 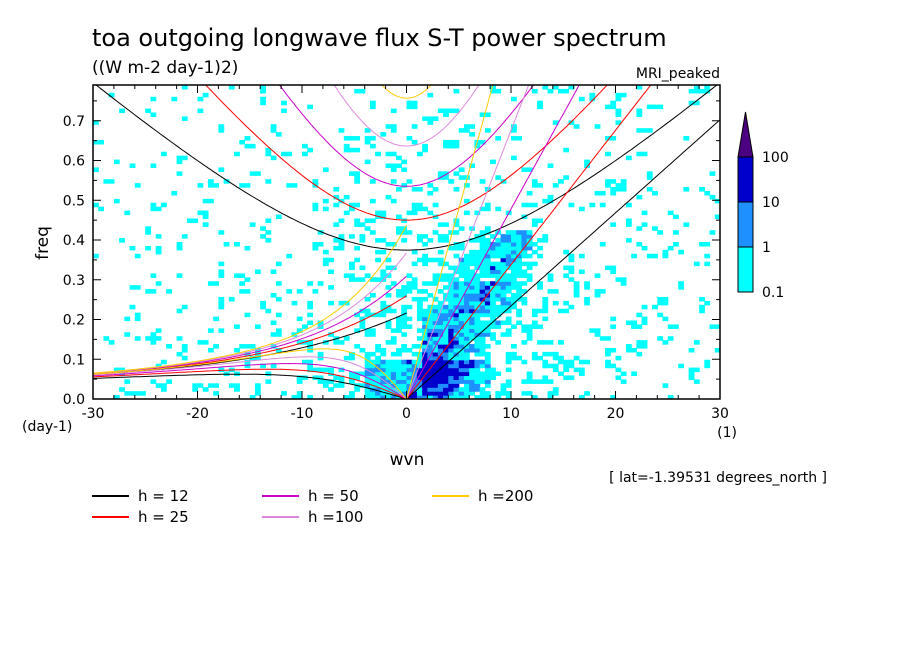 I want to click on colorbar-segment, so click(x=745, y=269).